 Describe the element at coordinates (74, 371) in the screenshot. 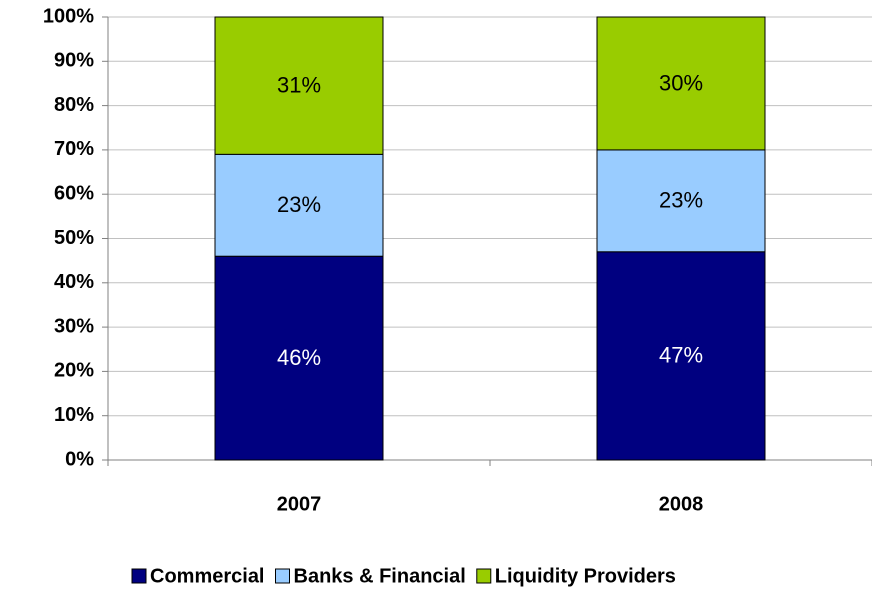

I see `y-tick-label: 20%` at that location.